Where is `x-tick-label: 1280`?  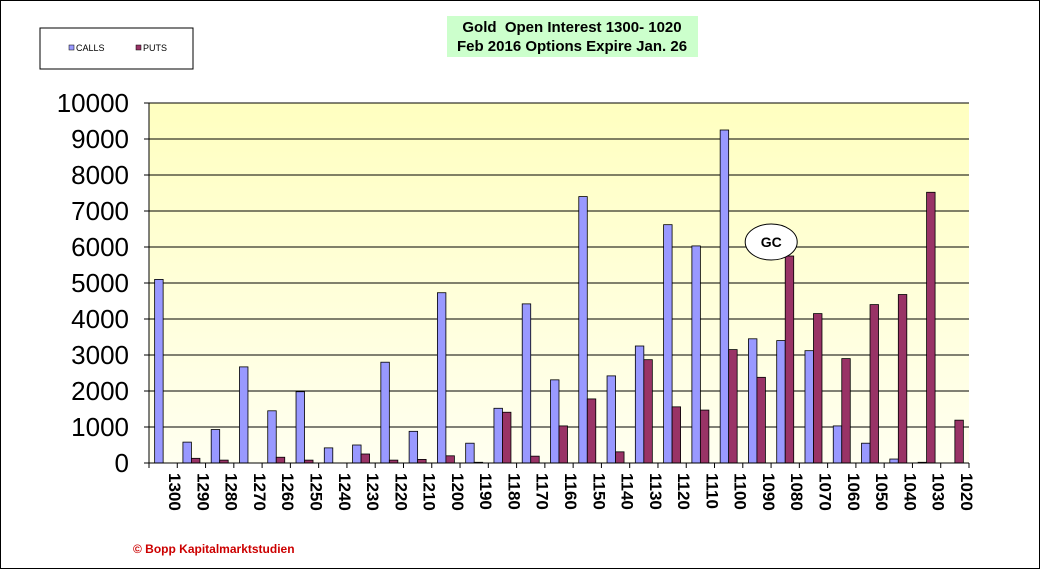
x-tick-label: 1280 is located at coordinates (231, 492).